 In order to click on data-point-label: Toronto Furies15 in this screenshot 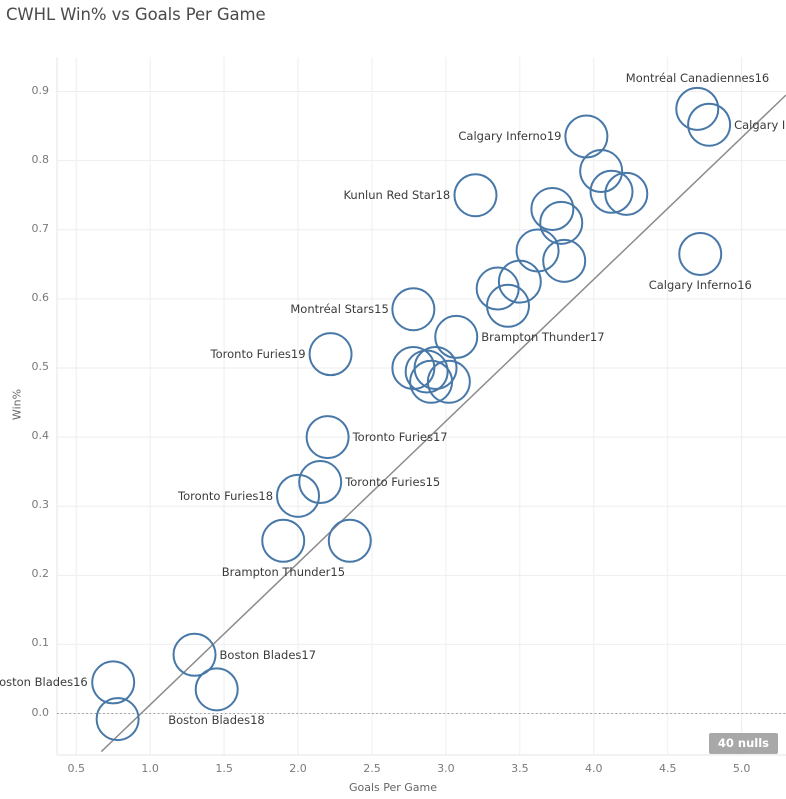, I will do `click(393, 482)`.